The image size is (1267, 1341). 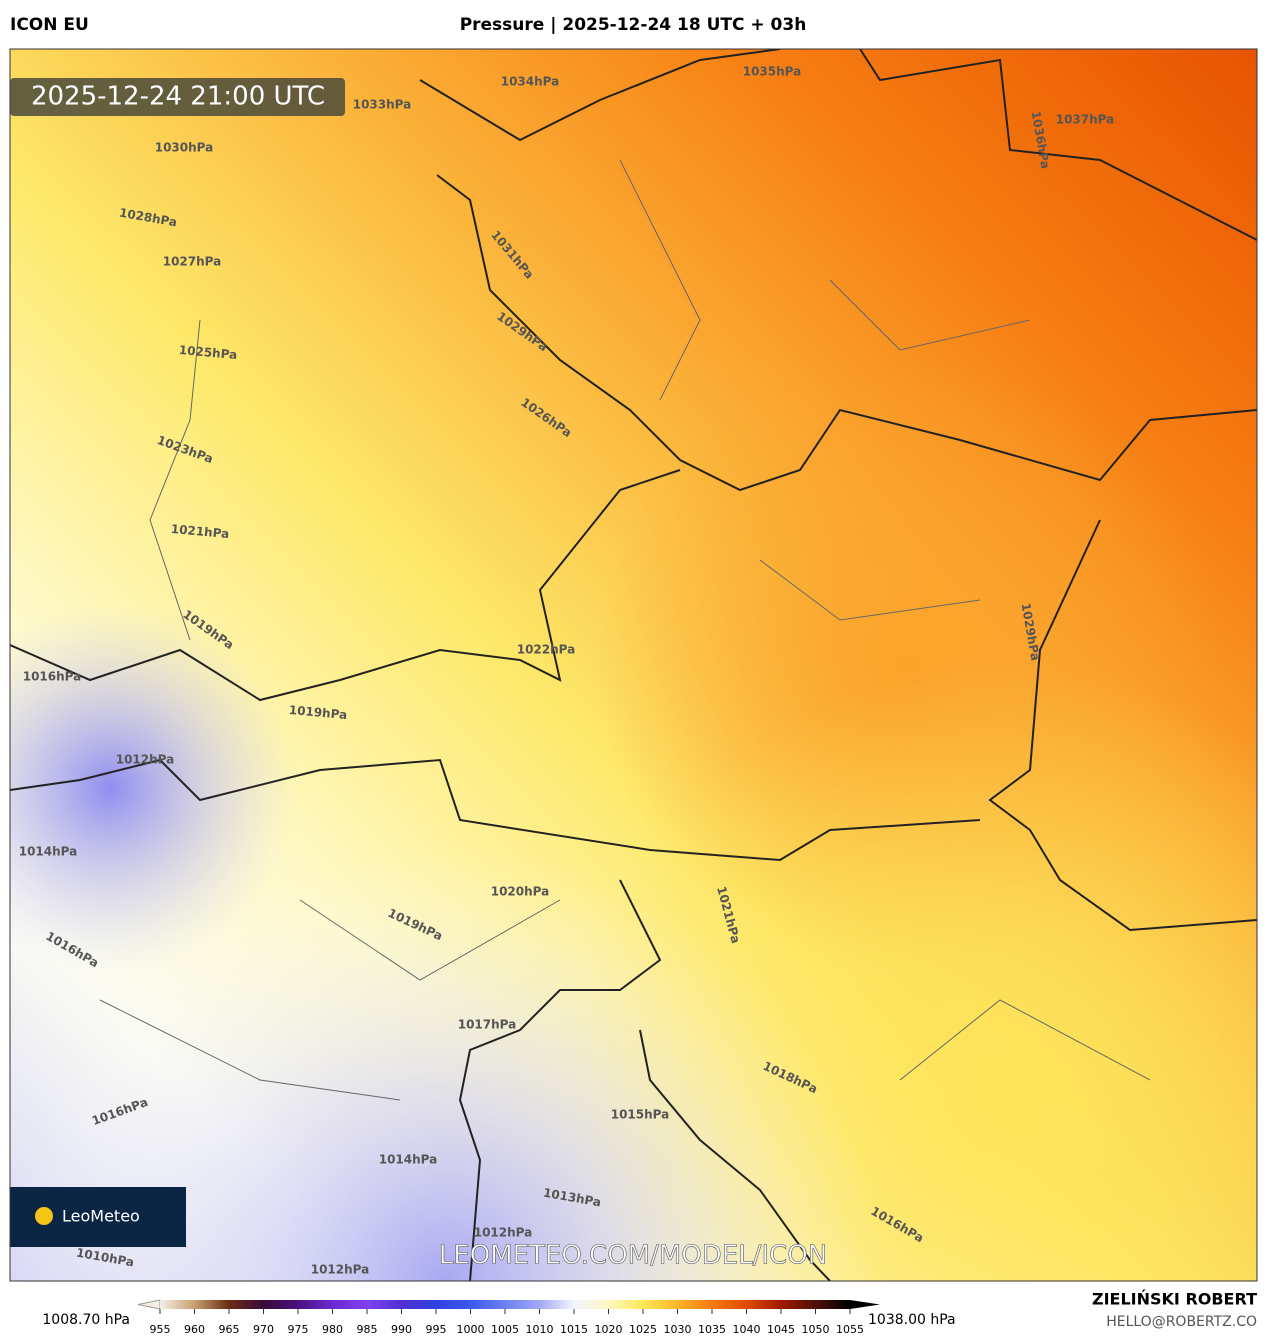 What do you see at coordinates (540, 1329) in the screenshot?
I see `colorbar-tick-label: 1010` at bounding box center [540, 1329].